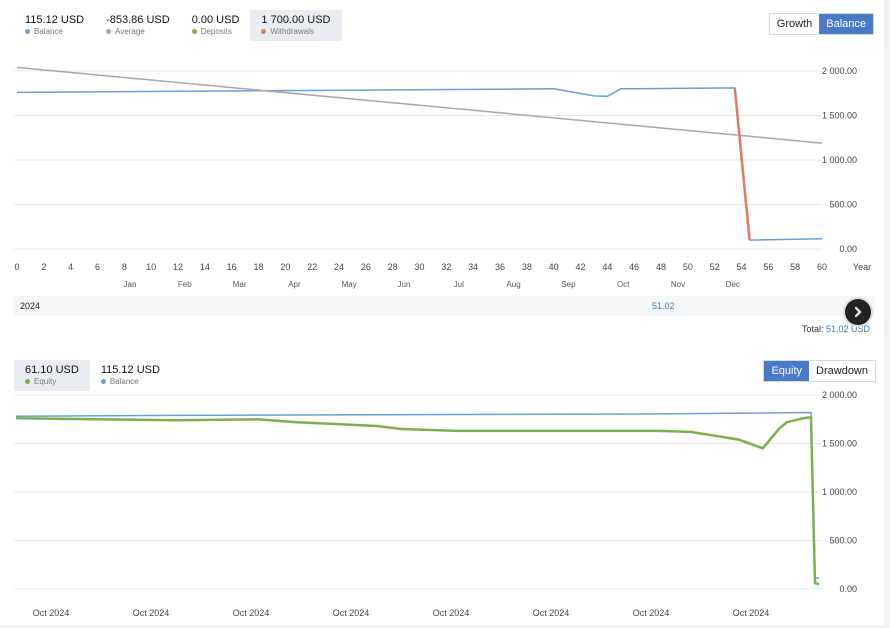 Image resolution: width=890 pixels, height=628 pixels. I want to click on year-row: 2024 51.02, so click(444, 306).